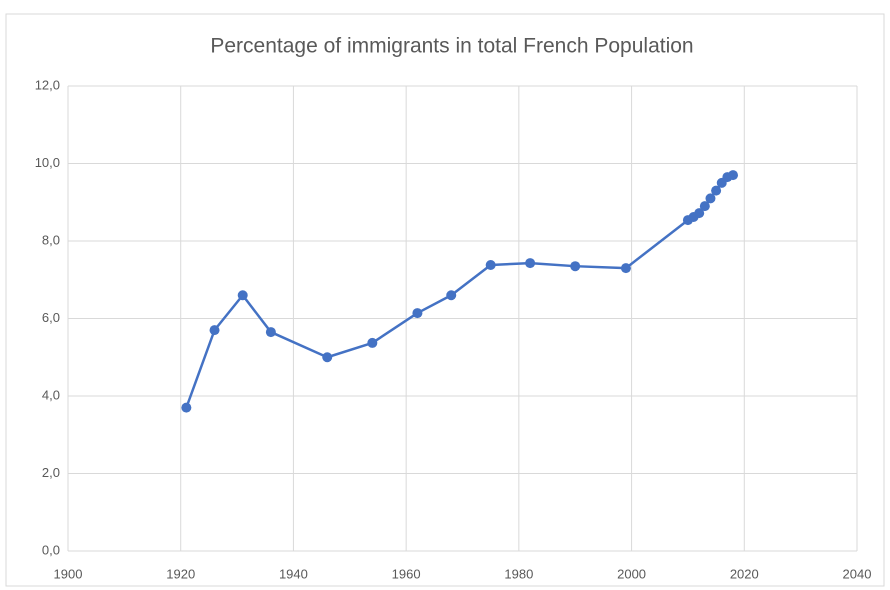 The image size is (890, 590). I want to click on x-tick-label: 1920, so click(180, 573).